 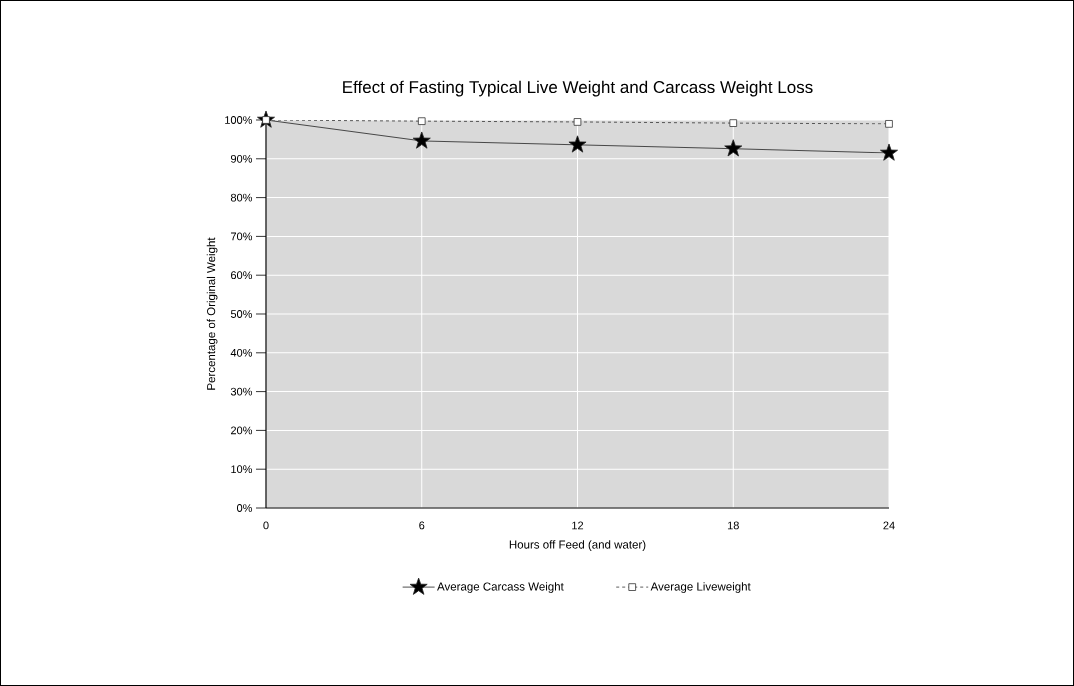 I want to click on y-axis-title: Percentage of Original Weight, so click(x=212, y=313).